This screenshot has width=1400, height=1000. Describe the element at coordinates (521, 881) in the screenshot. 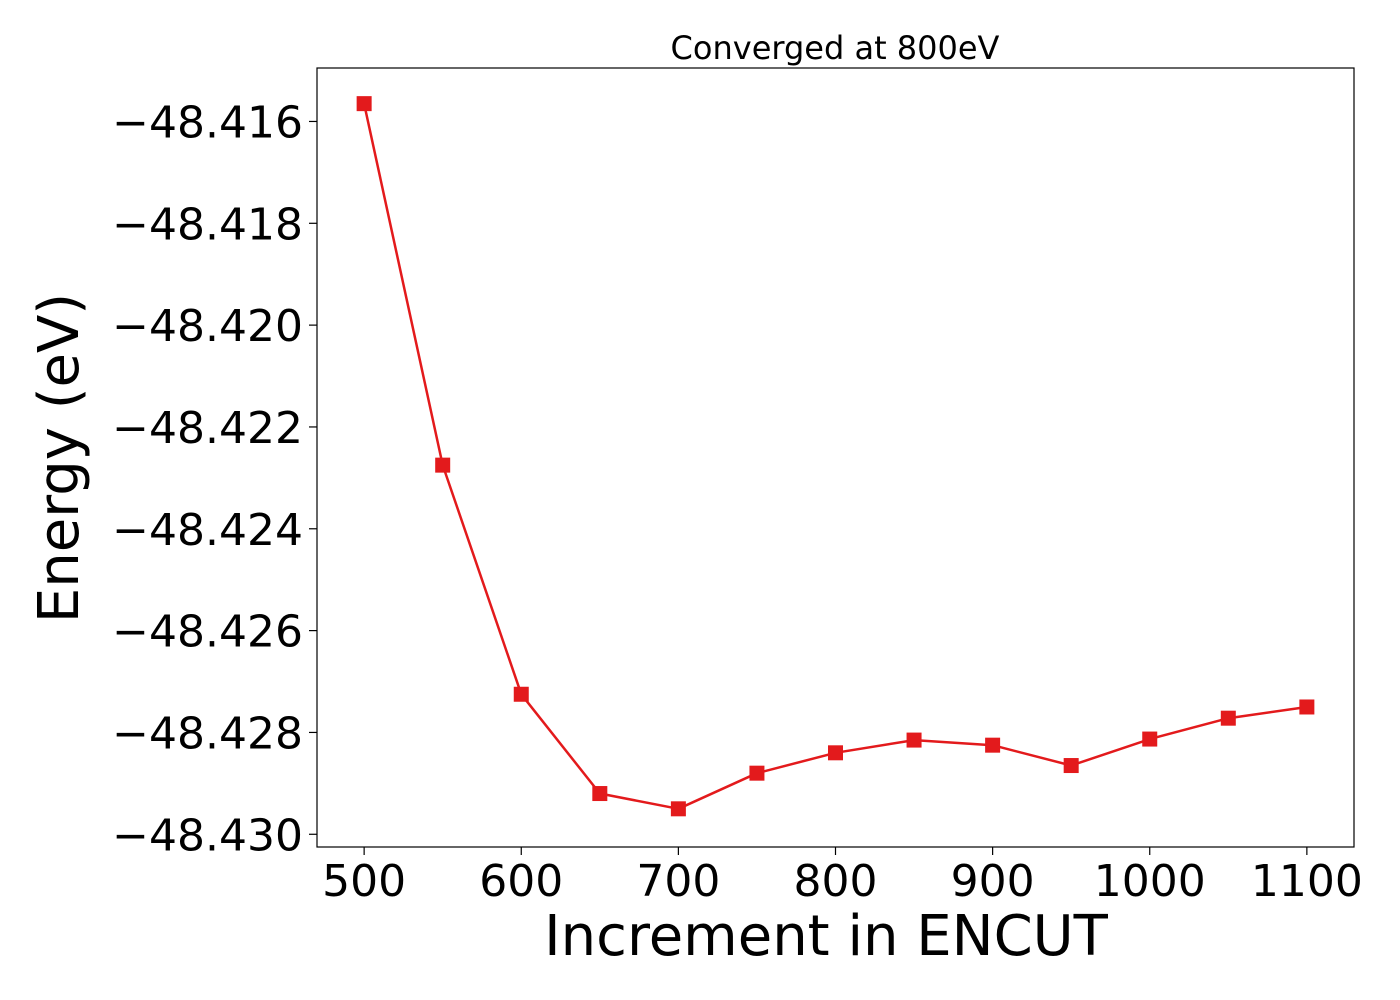

I see `x-tick-label: 600` at that location.